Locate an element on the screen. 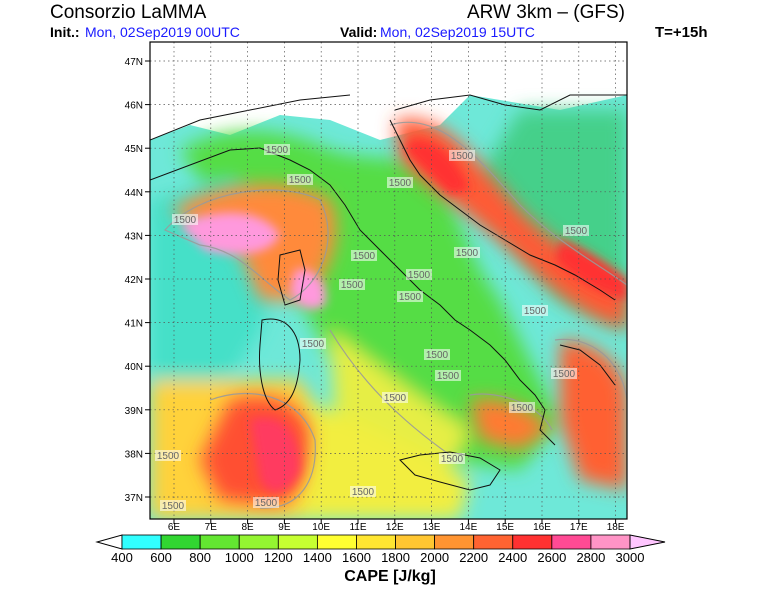 Image resolution: width=780 pixels, height=599 pixels. lon-label: 9E is located at coordinates (284, 527).